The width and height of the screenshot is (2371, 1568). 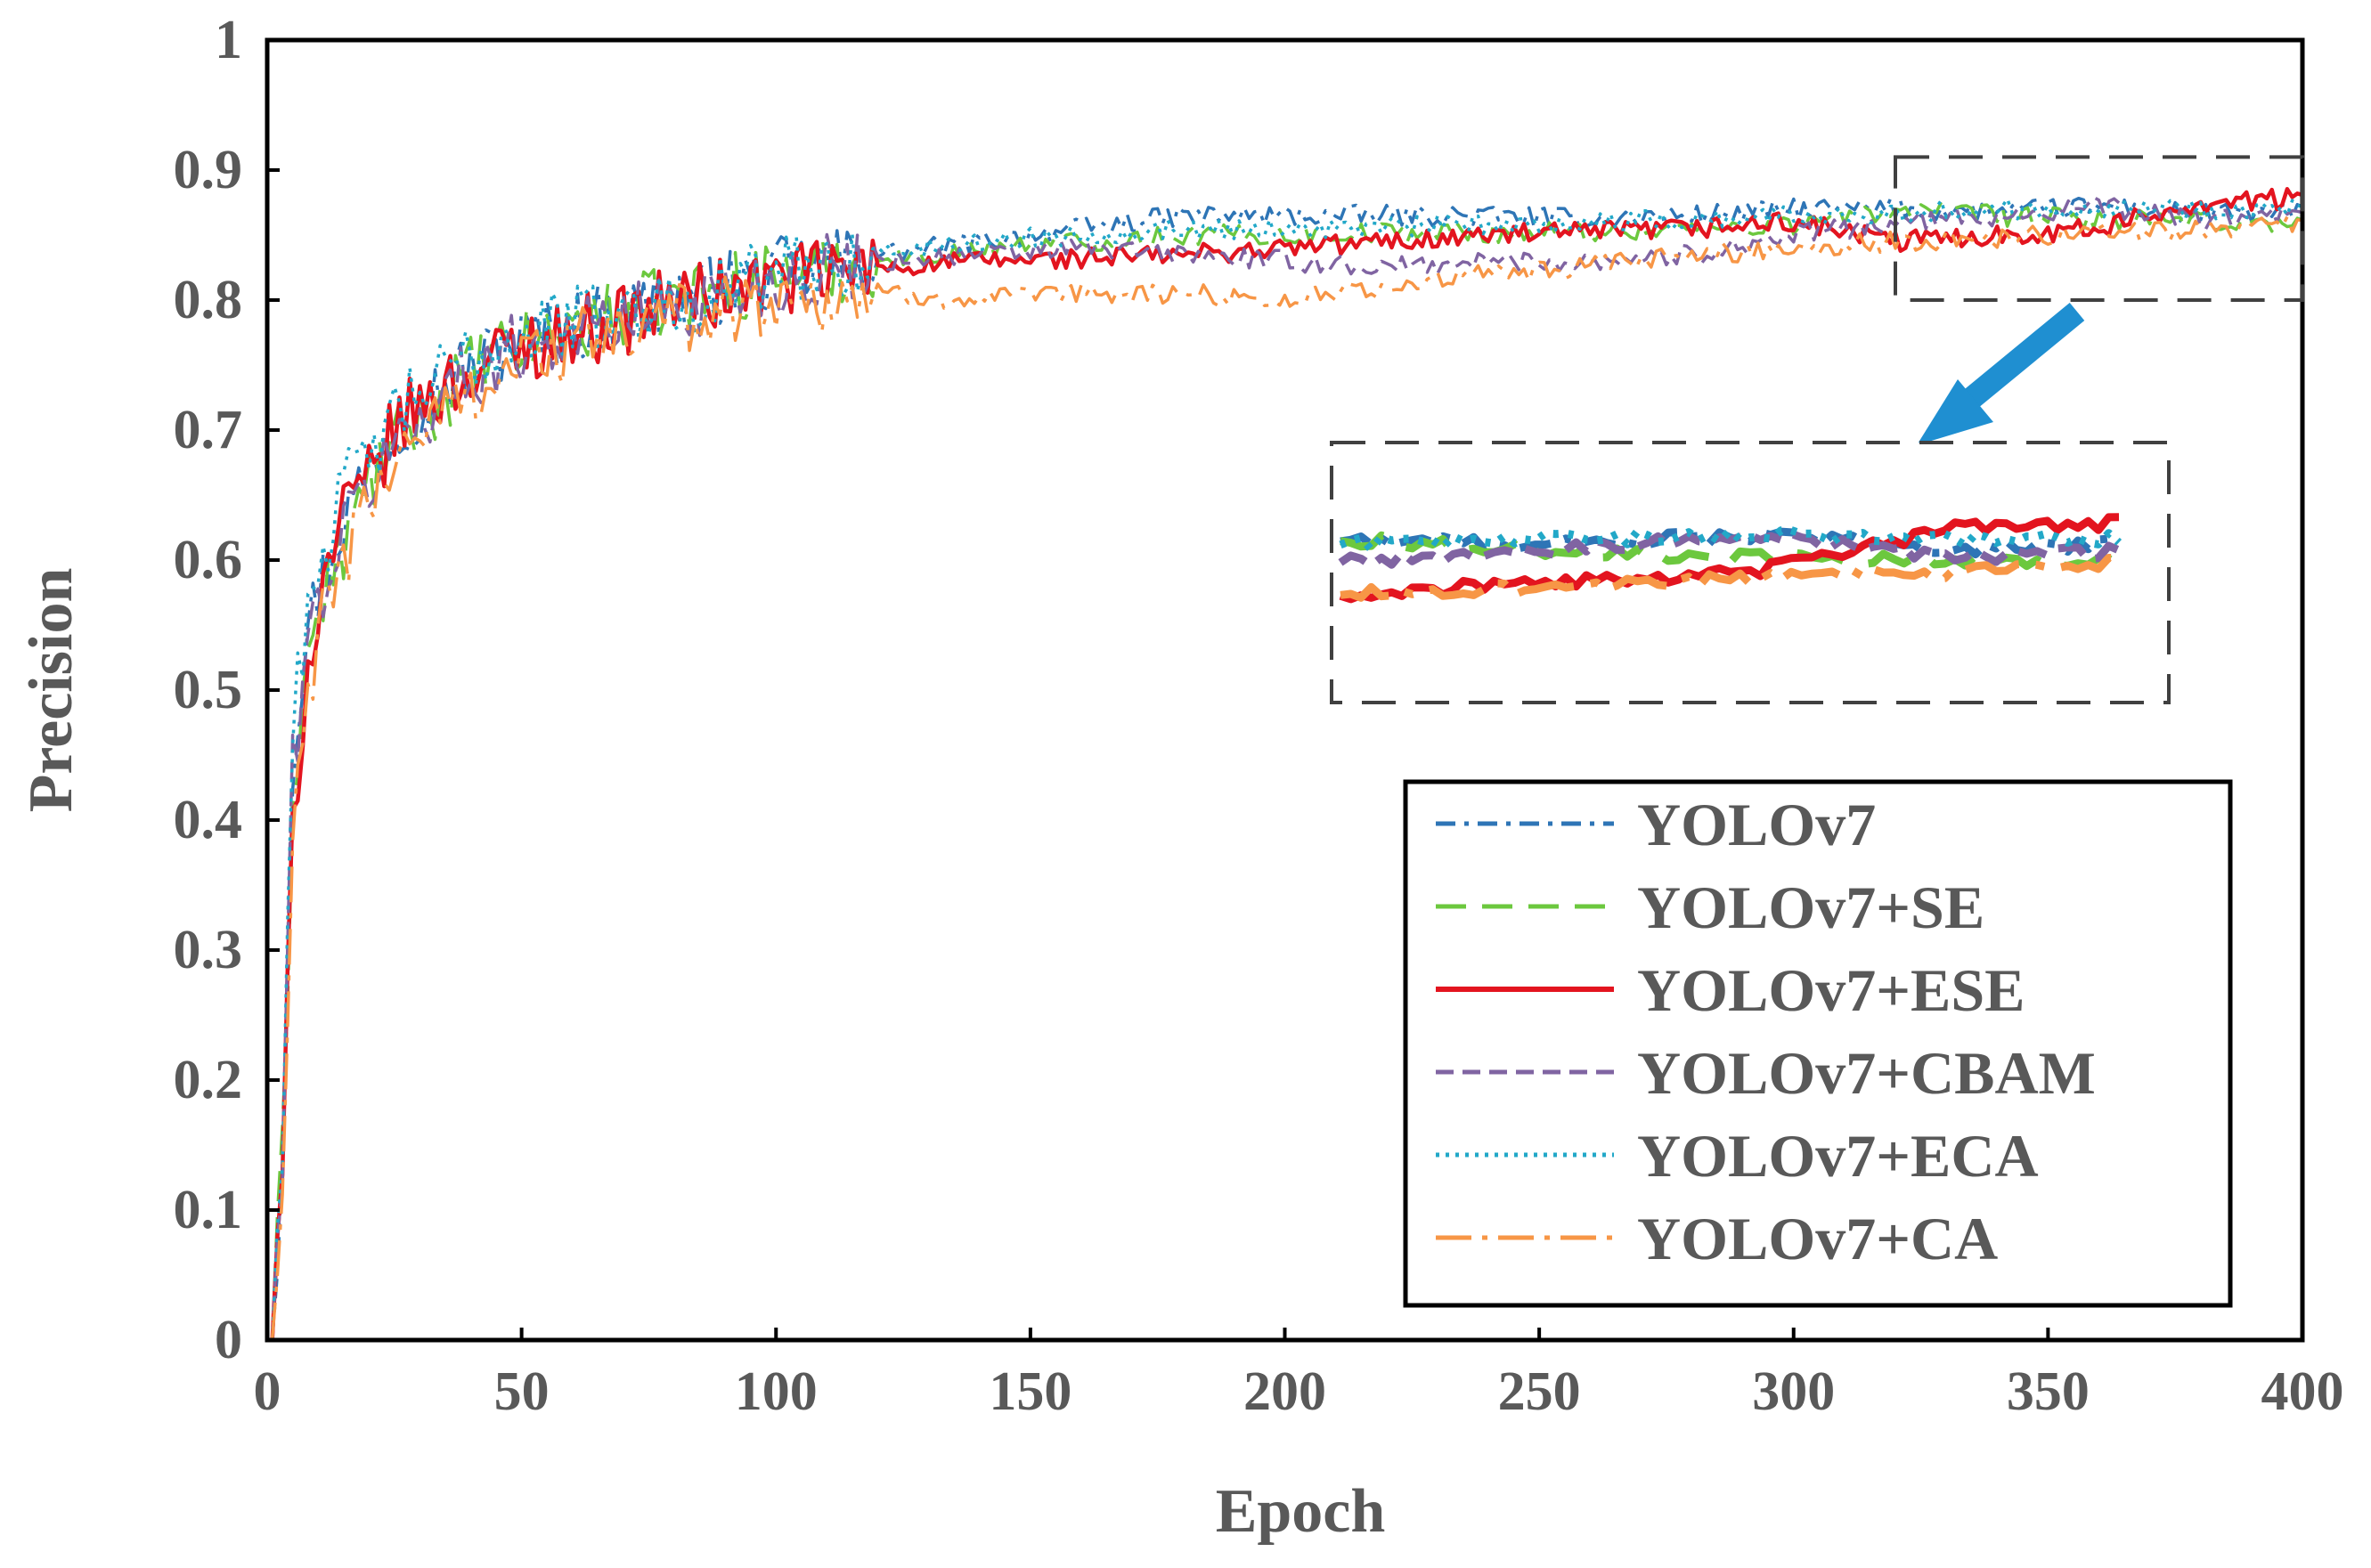 I want to click on y-tick-label: 0.7, so click(x=208, y=430).